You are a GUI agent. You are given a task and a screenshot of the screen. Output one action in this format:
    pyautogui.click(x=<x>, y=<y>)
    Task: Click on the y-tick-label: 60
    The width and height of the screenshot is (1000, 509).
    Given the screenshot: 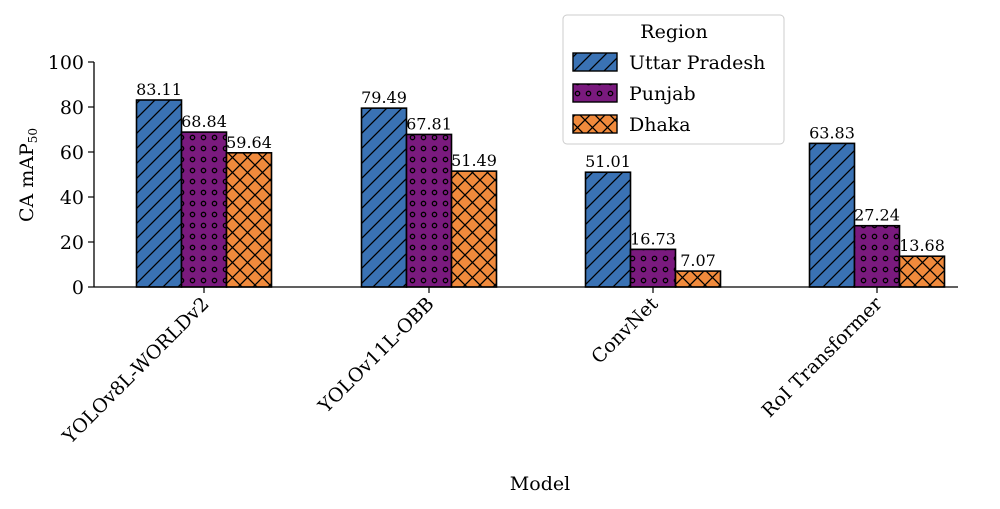 What is the action you would take?
    pyautogui.click(x=72, y=153)
    